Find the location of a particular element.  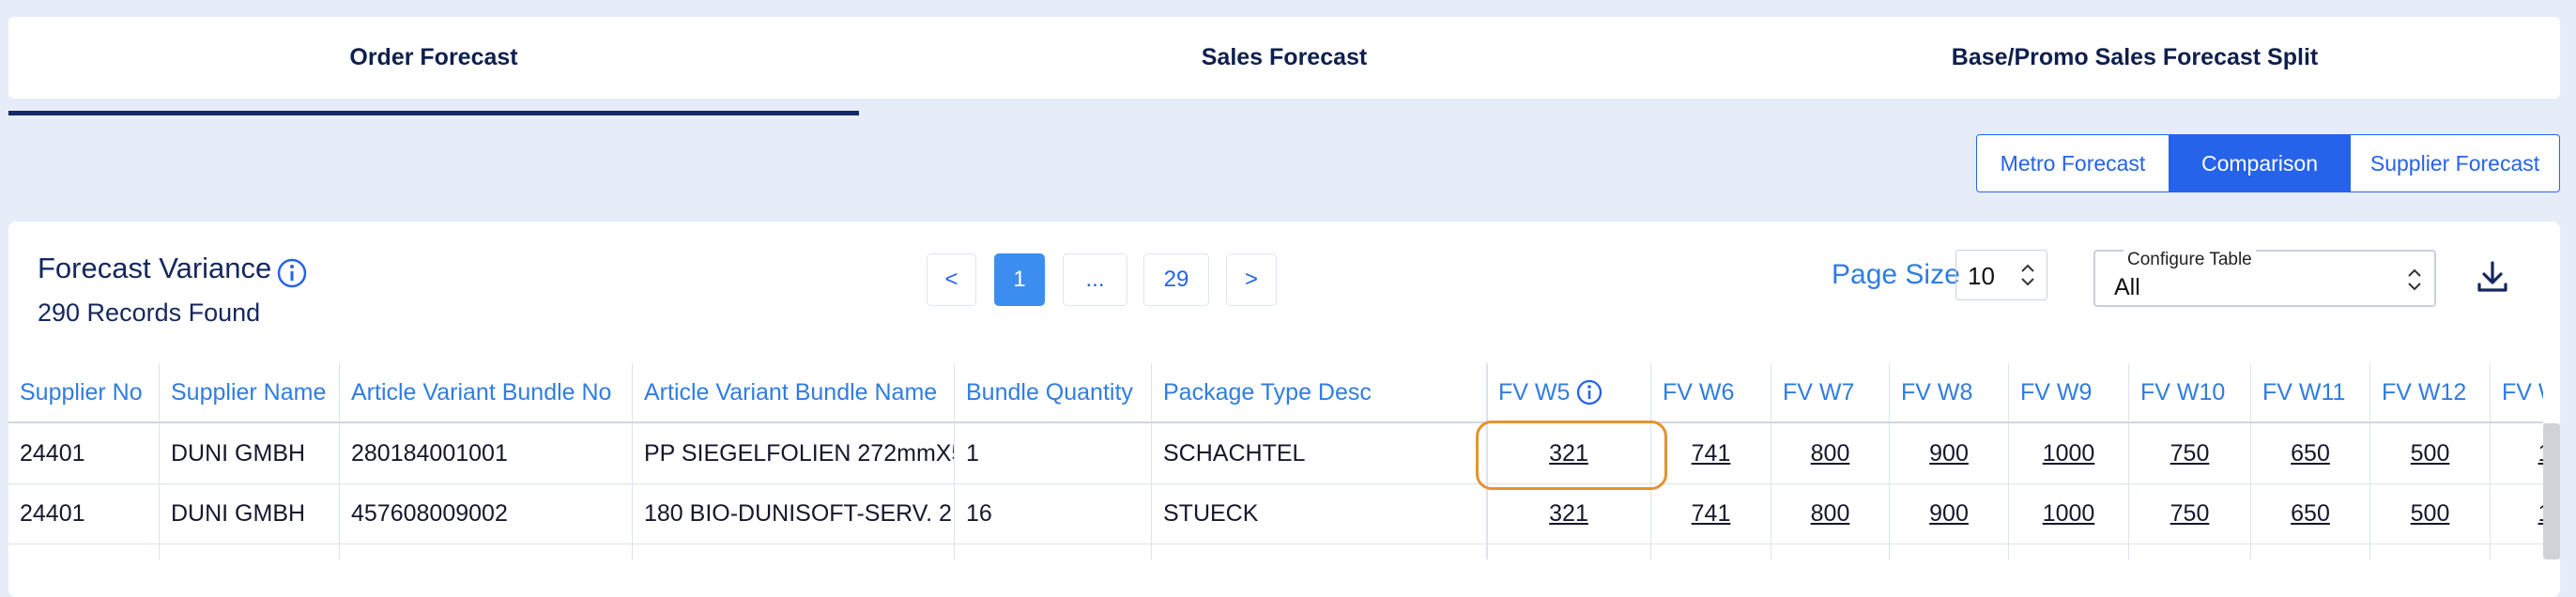

column-header: FV W6 is located at coordinates (1711, 393).